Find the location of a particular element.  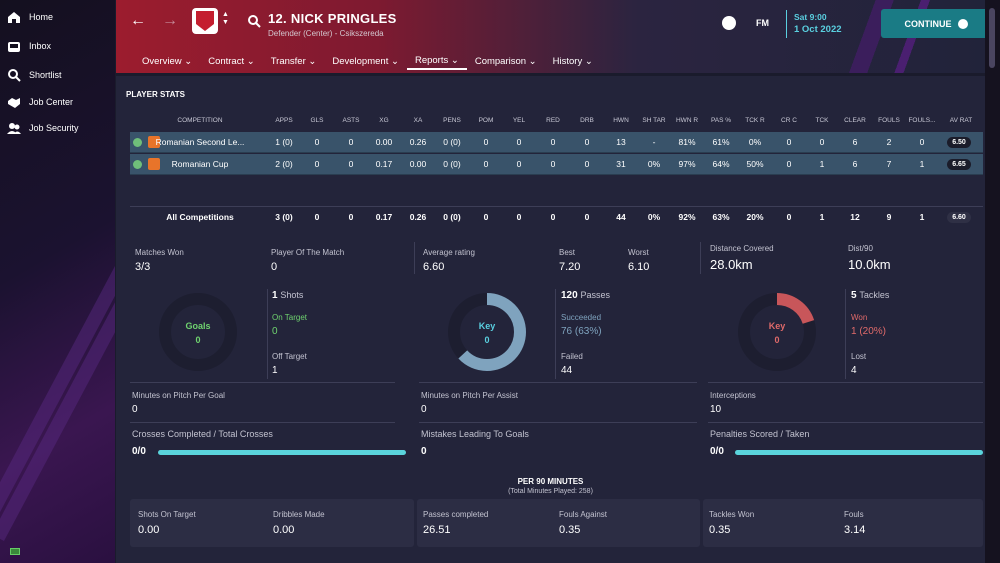

passes-donut is located at coordinates (487, 332).